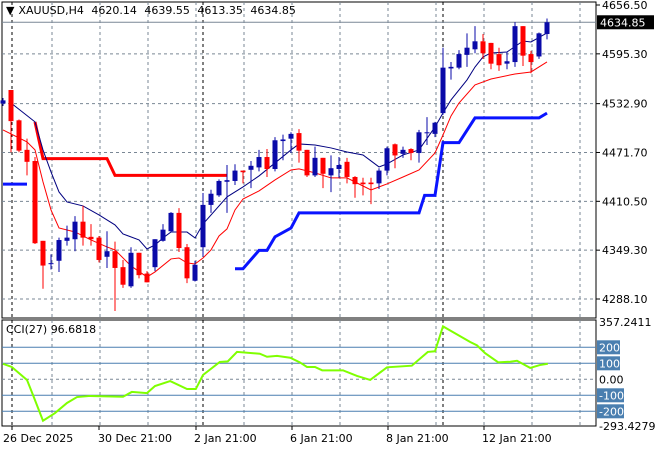 Image resolution: width=660 pixels, height=450 pixels. Describe the element at coordinates (167, 10) in the screenshot. I see `high-value: 4639.55` at that location.